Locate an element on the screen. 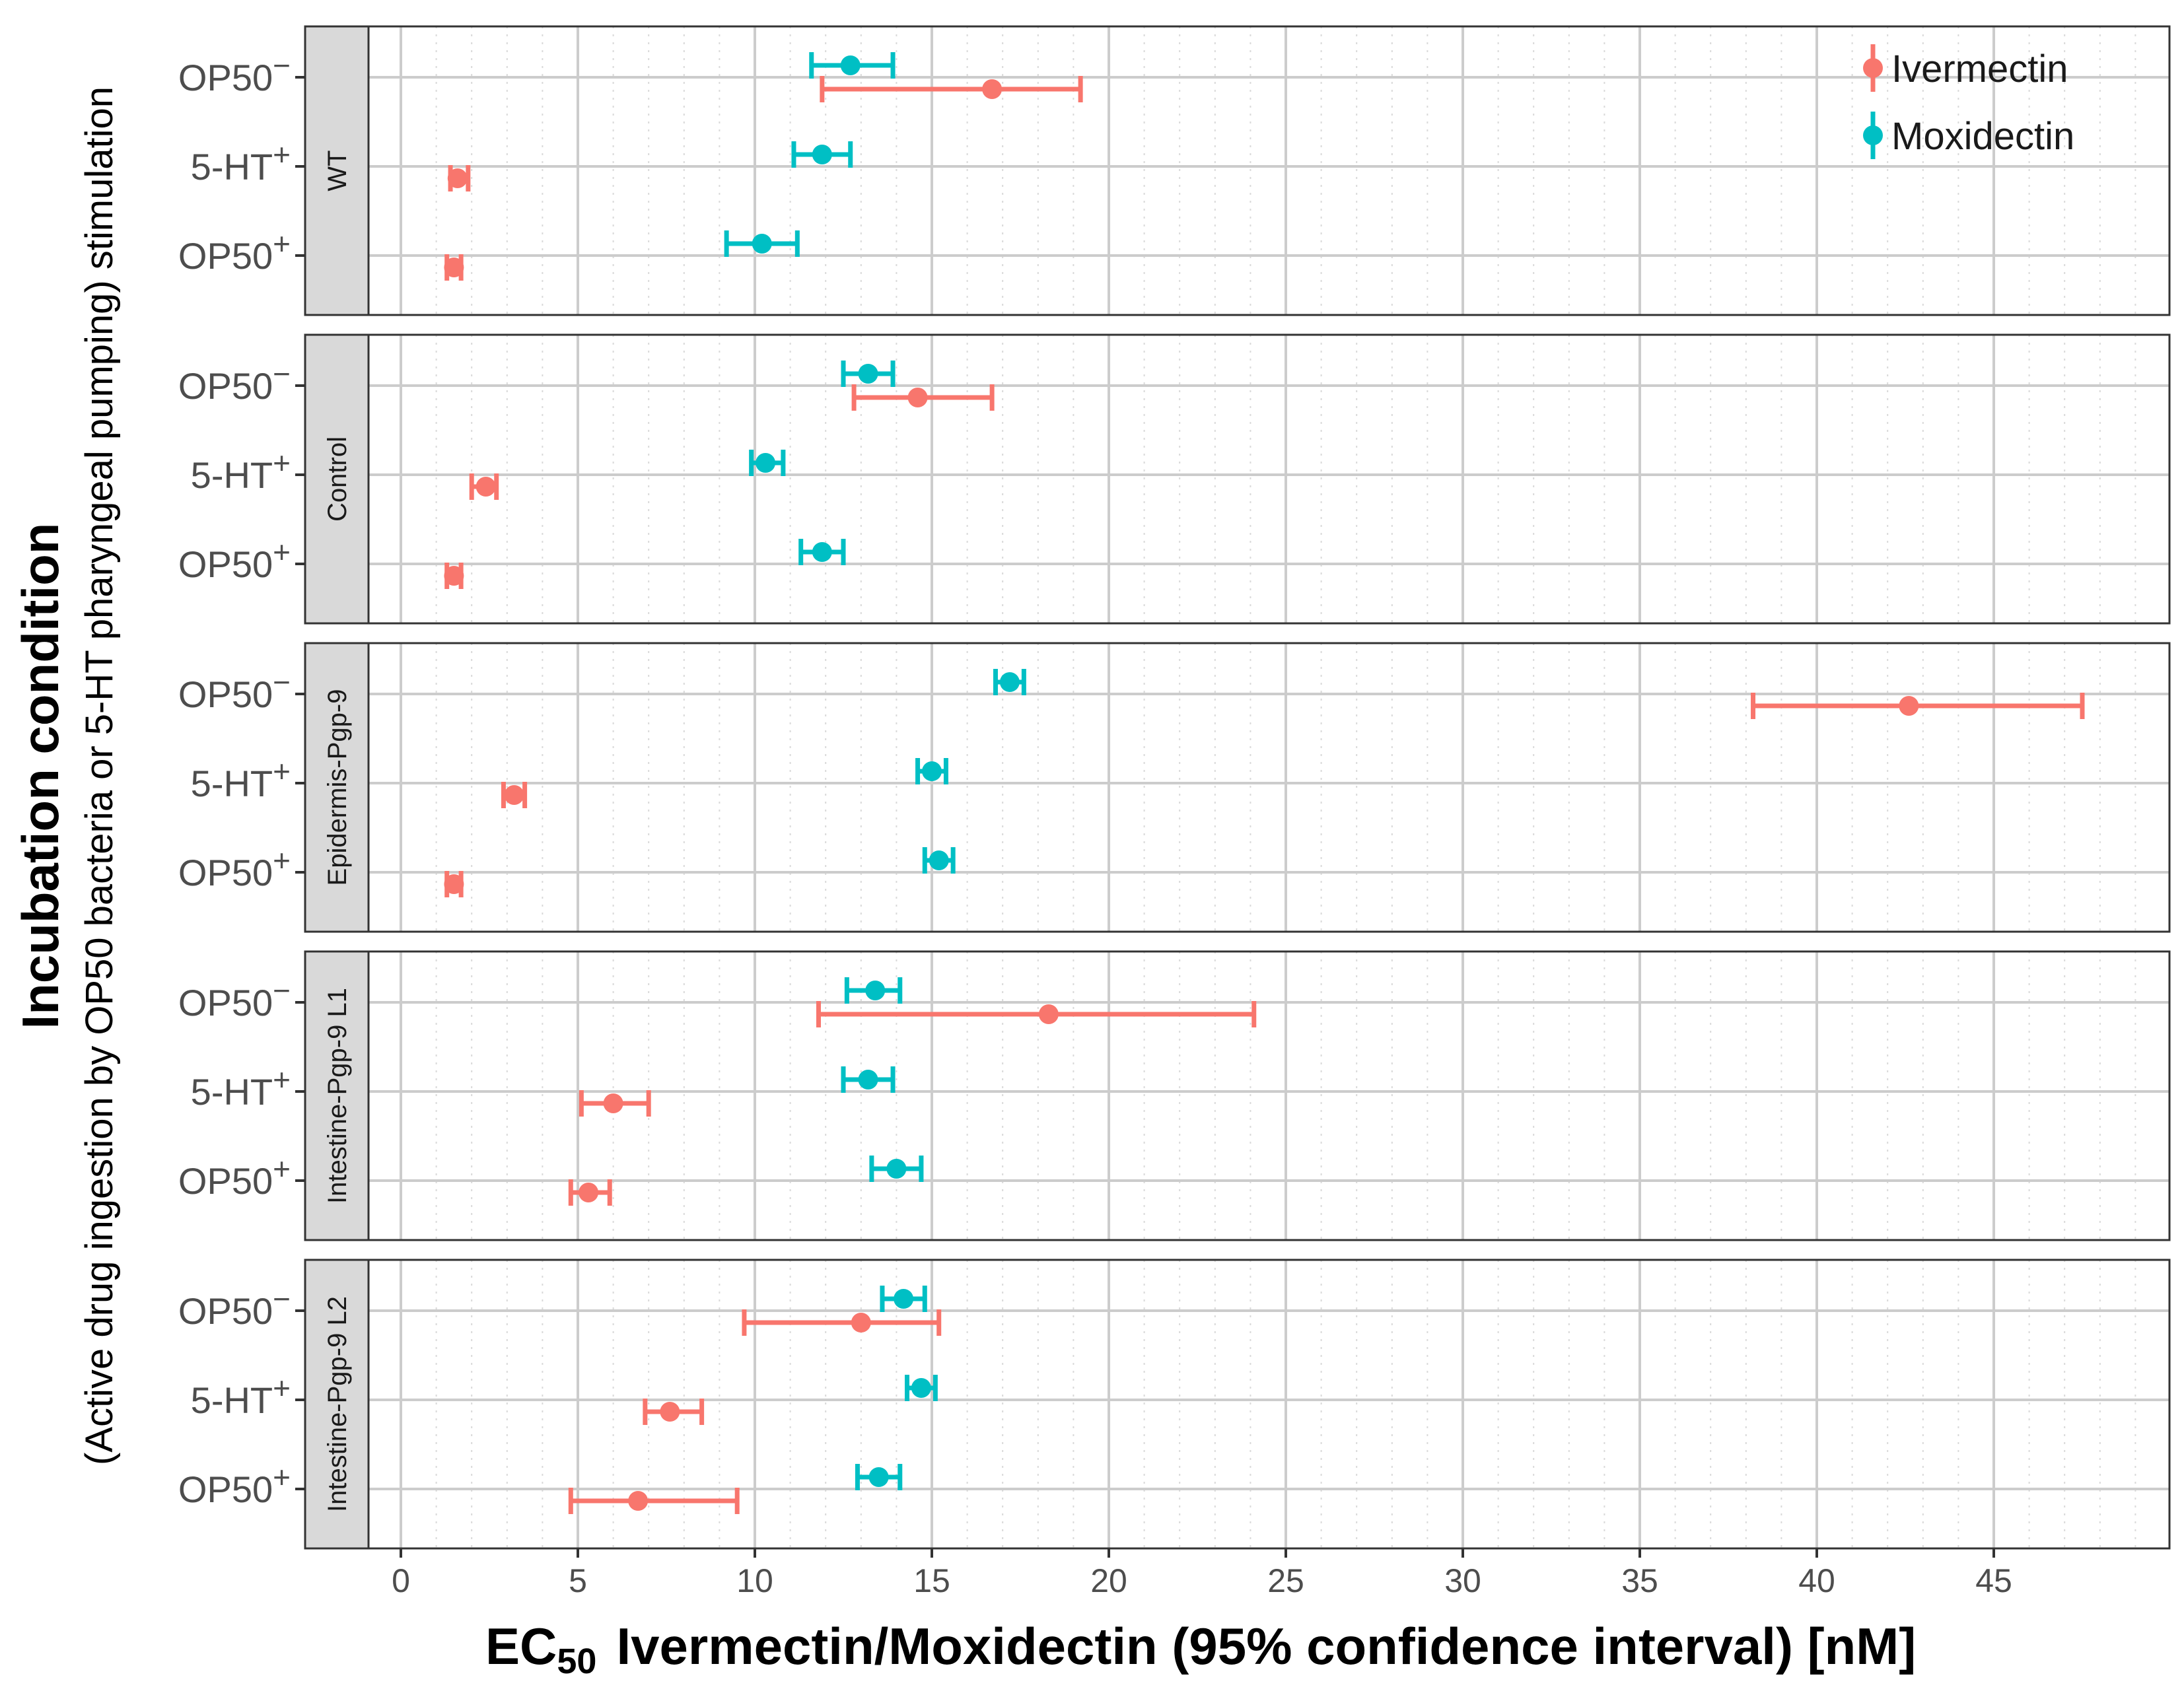 This screenshot has width=2184, height=1695. x-tick-label: 30 is located at coordinates (1462, 1580).